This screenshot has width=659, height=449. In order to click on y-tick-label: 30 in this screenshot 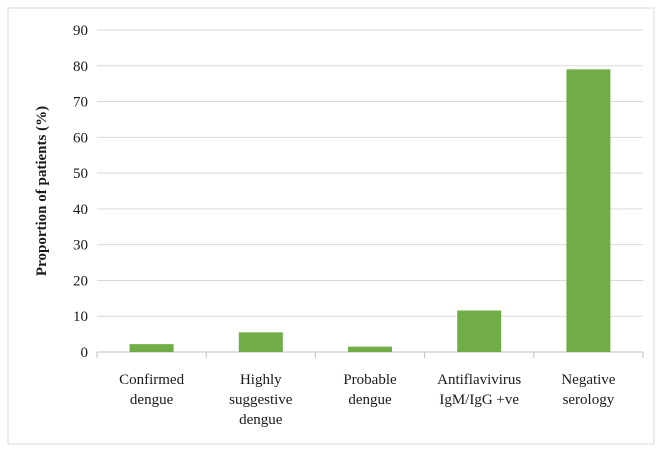, I will do `click(80, 246)`.